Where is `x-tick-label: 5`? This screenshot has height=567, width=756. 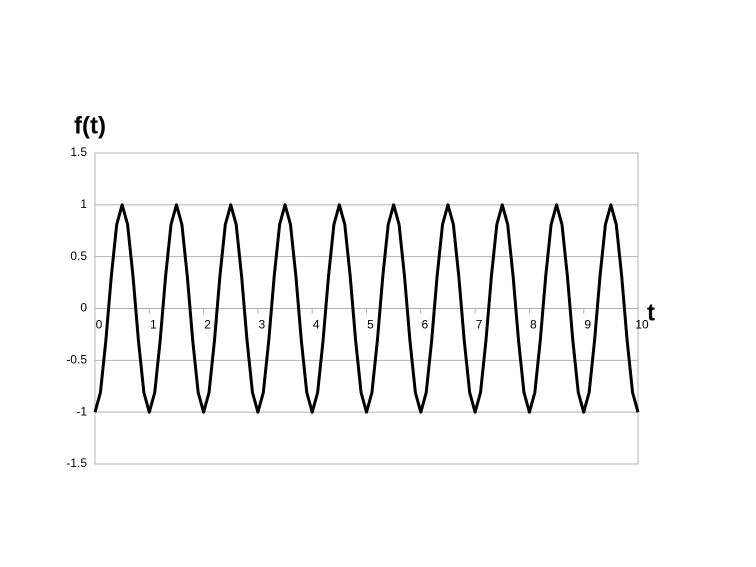 x-tick-label: 5 is located at coordinates (370, 325).